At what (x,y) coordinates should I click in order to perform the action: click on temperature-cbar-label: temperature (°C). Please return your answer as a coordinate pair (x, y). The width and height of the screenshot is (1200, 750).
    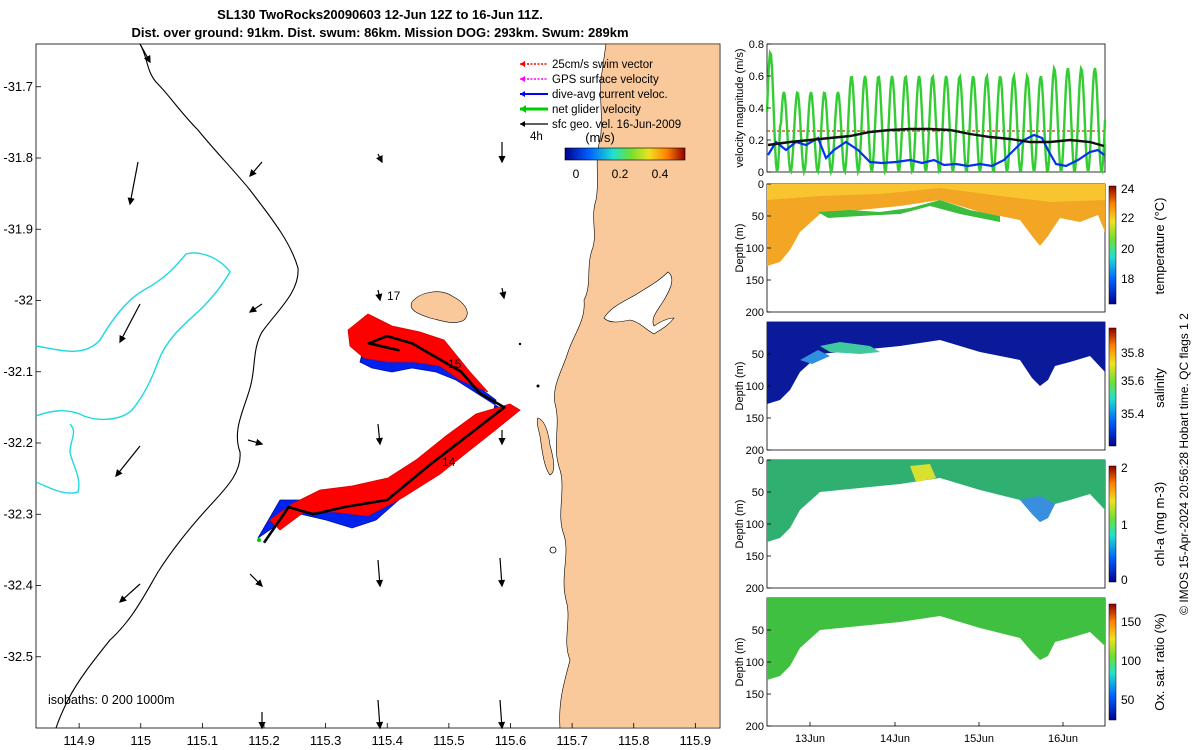
    Looking at the image, I should click on (1159, 246).